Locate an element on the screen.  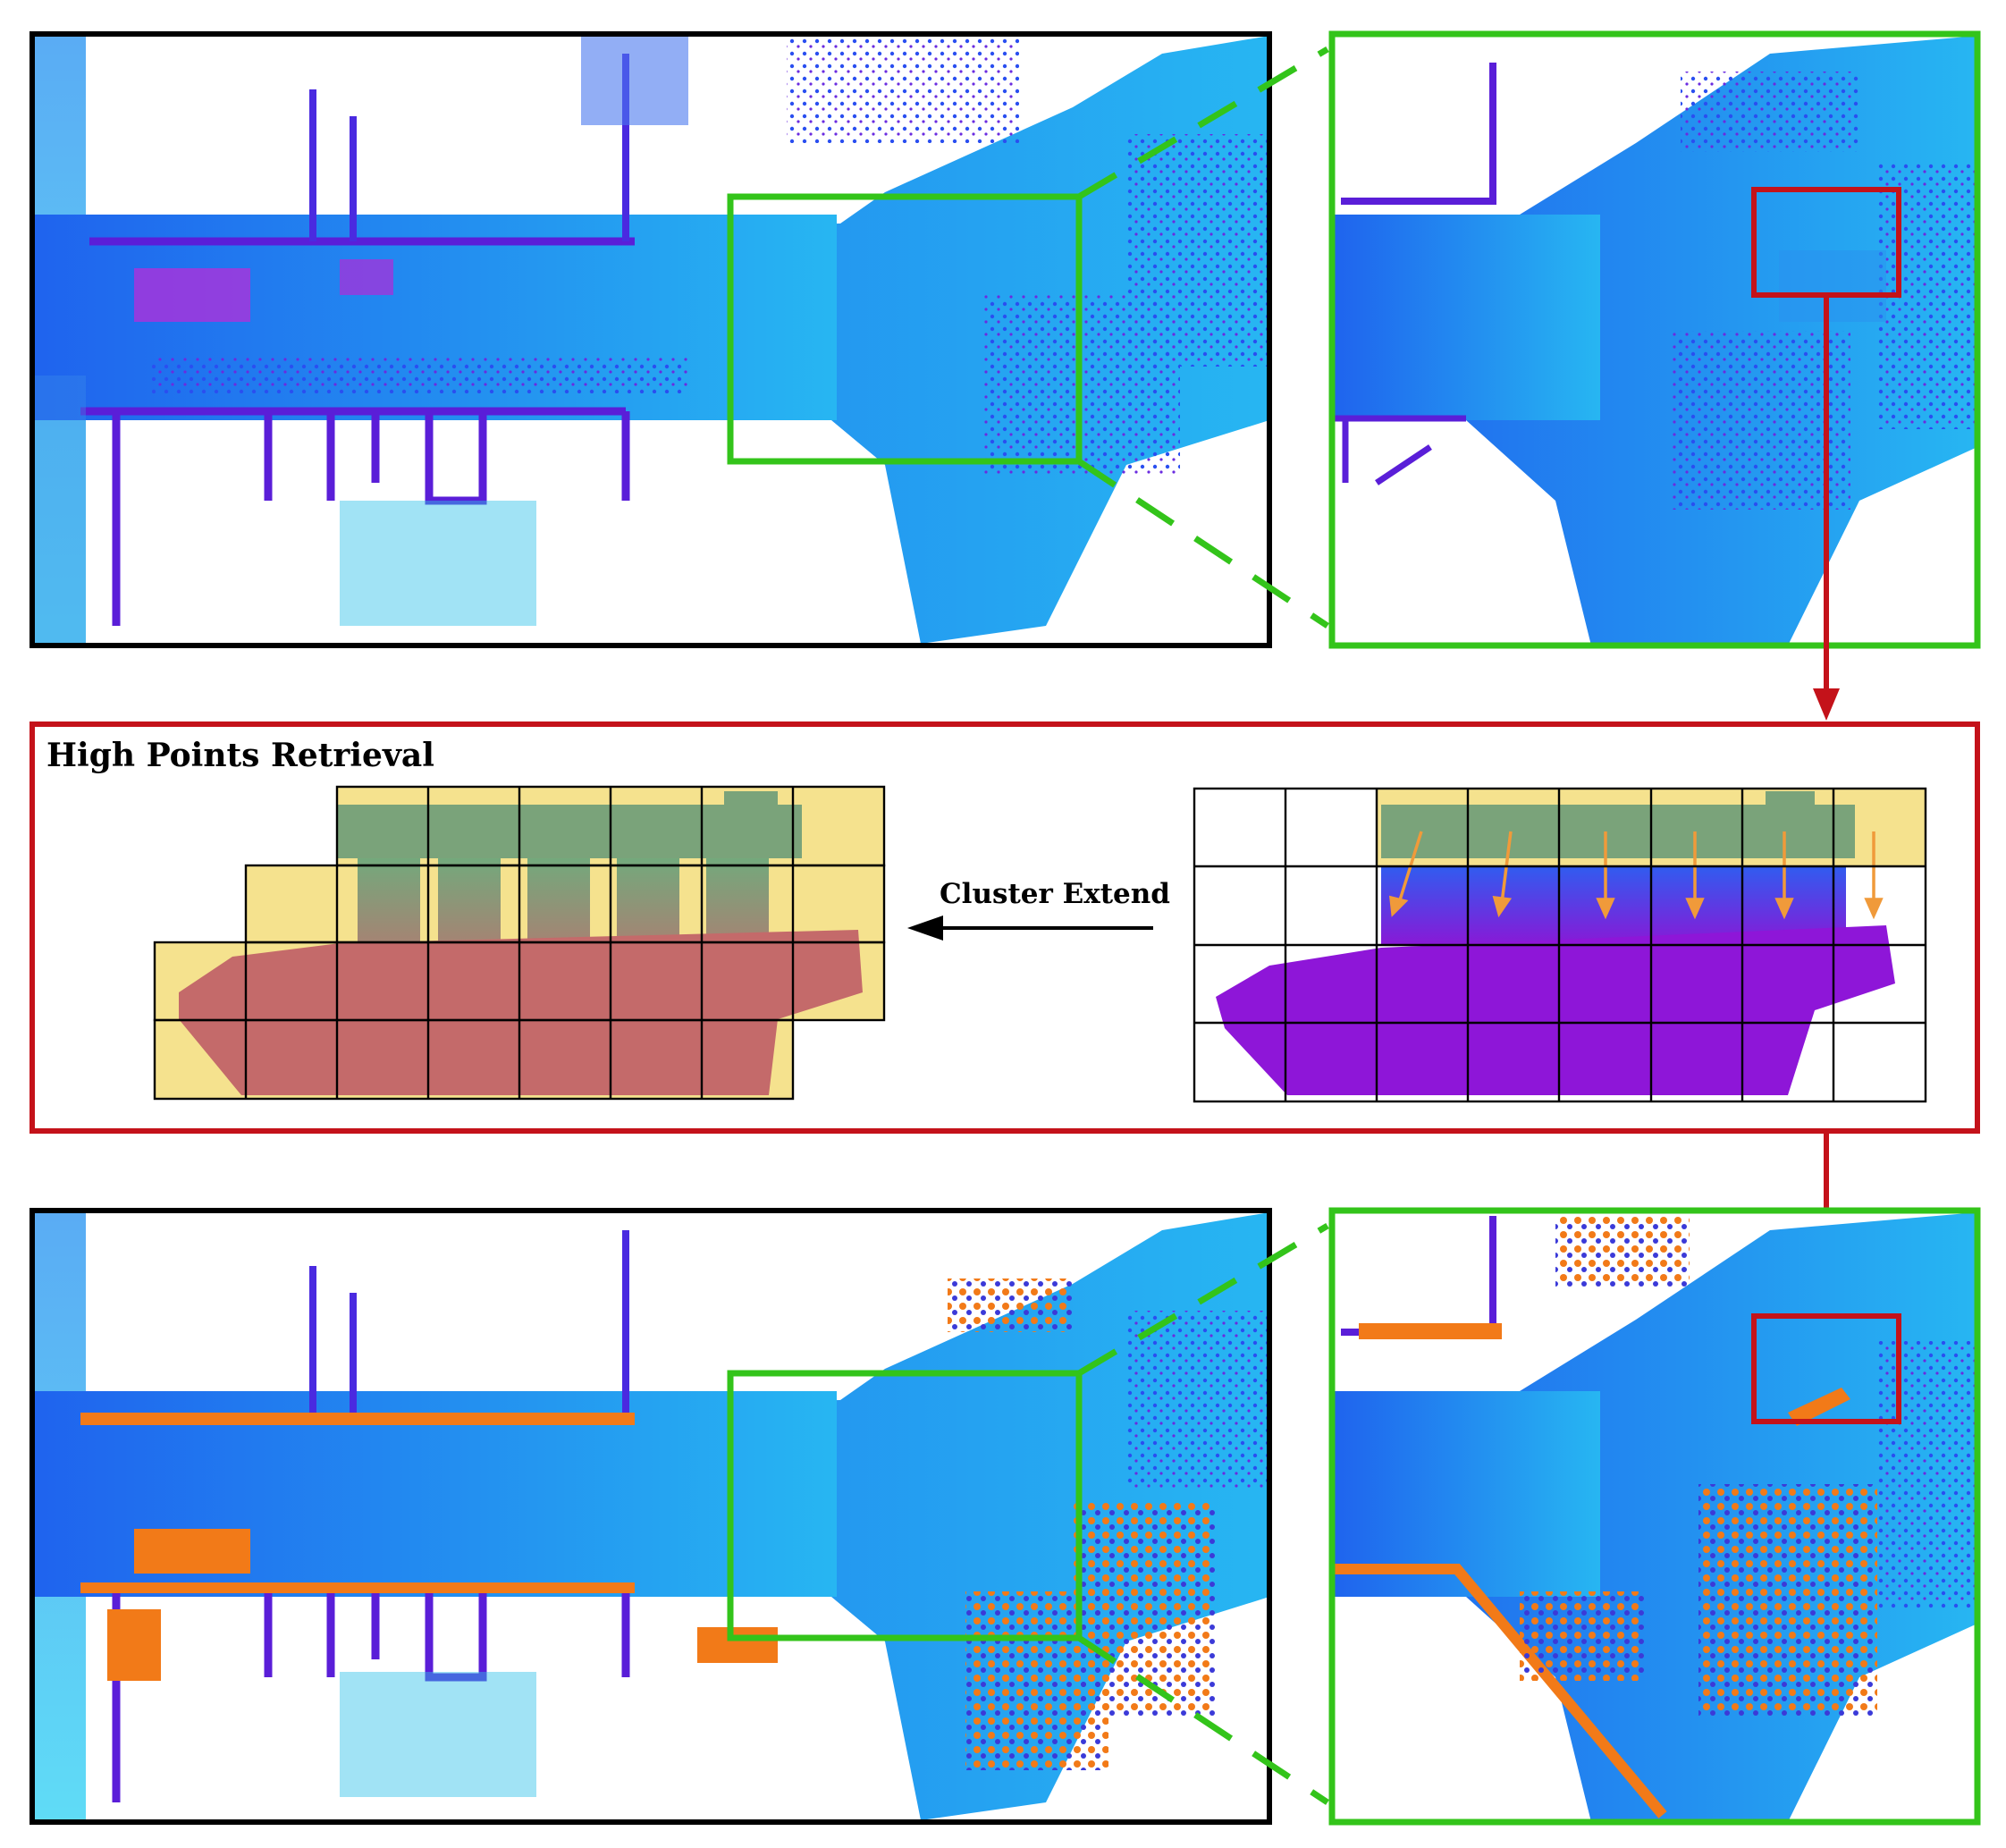
top-zoom-connectors is located at coordinates (1203, 337).